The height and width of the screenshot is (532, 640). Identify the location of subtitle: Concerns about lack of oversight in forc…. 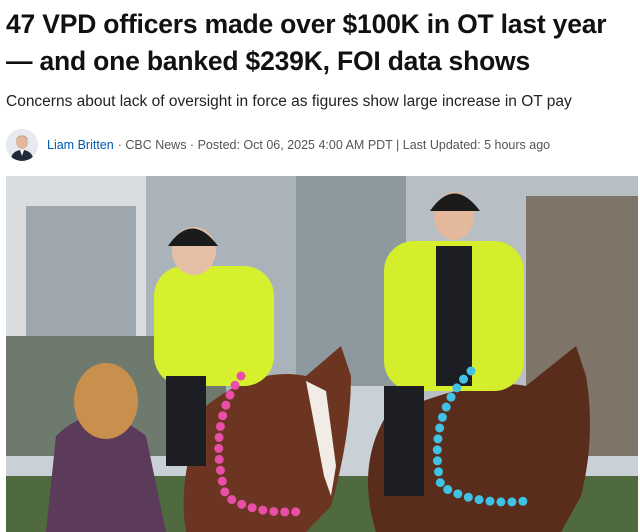
(289, 101).